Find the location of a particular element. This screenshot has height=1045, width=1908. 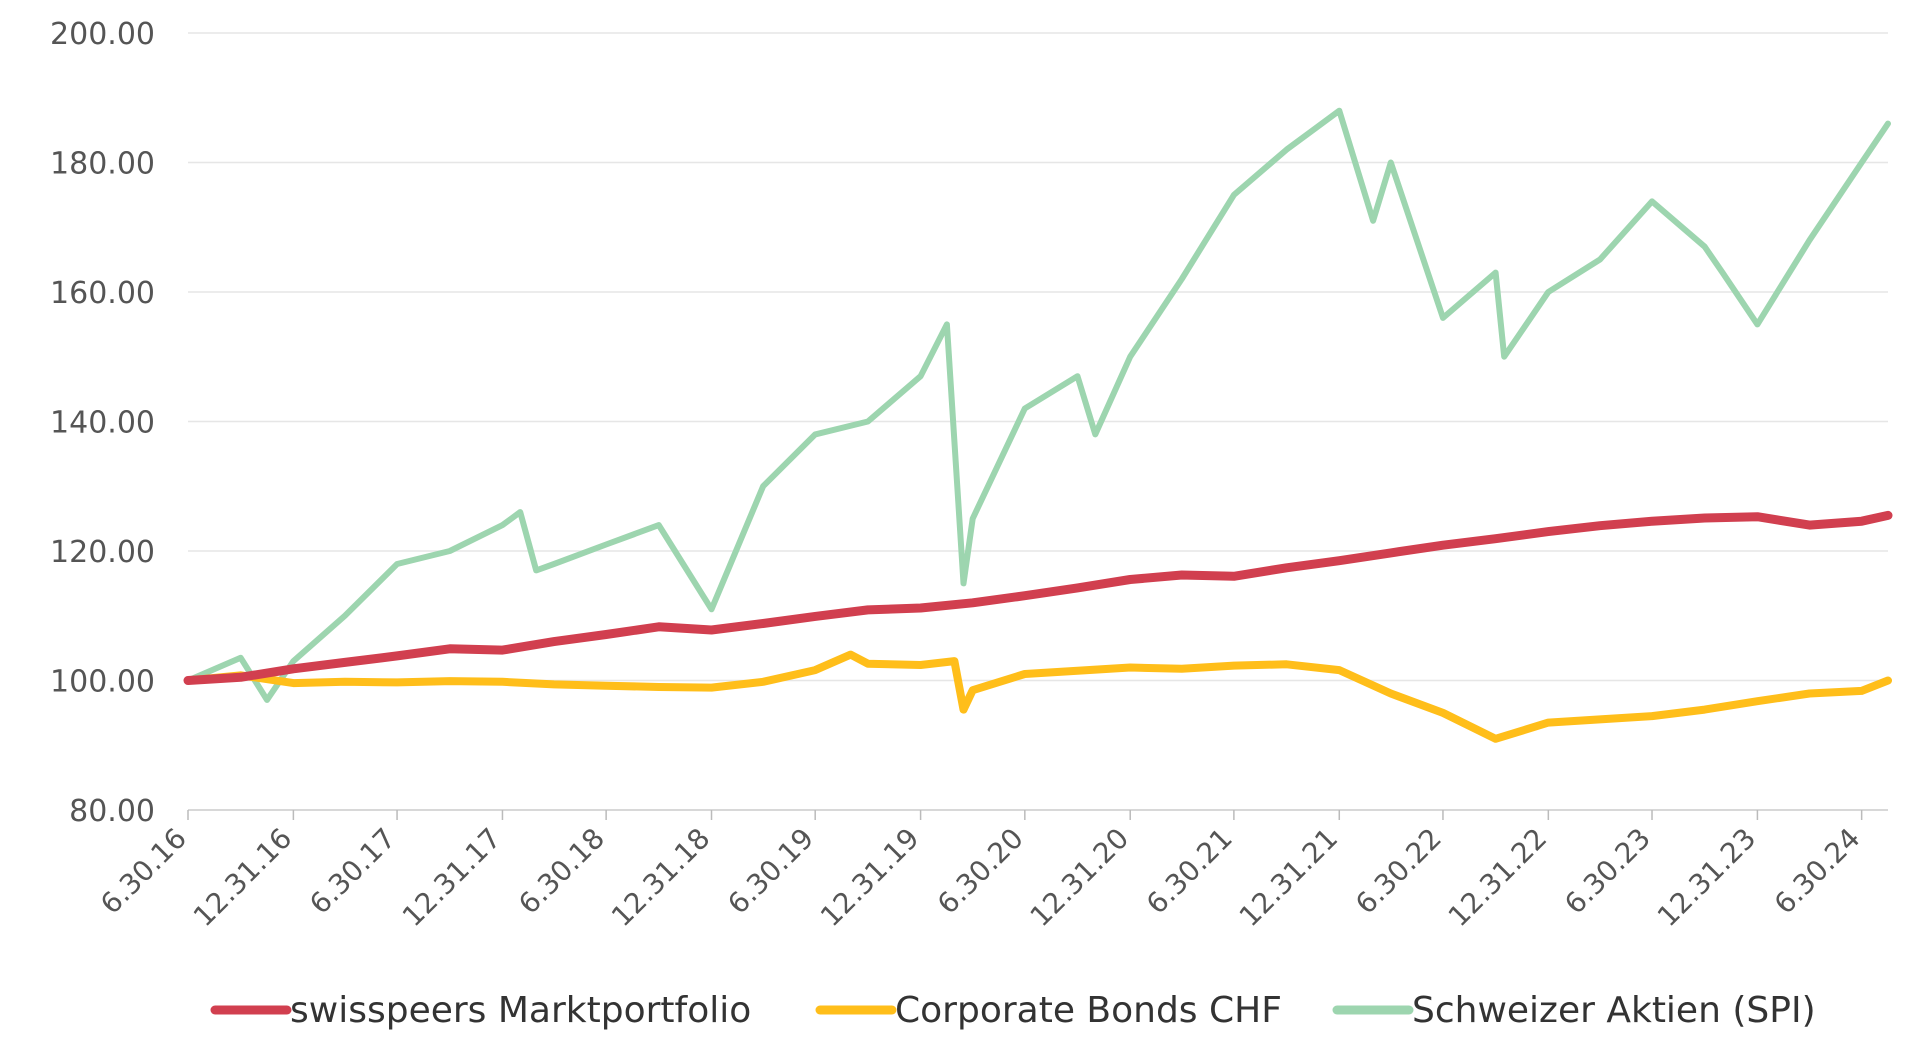

x-tick-label: 12.31.20 is located at coordinates (1080, 878).